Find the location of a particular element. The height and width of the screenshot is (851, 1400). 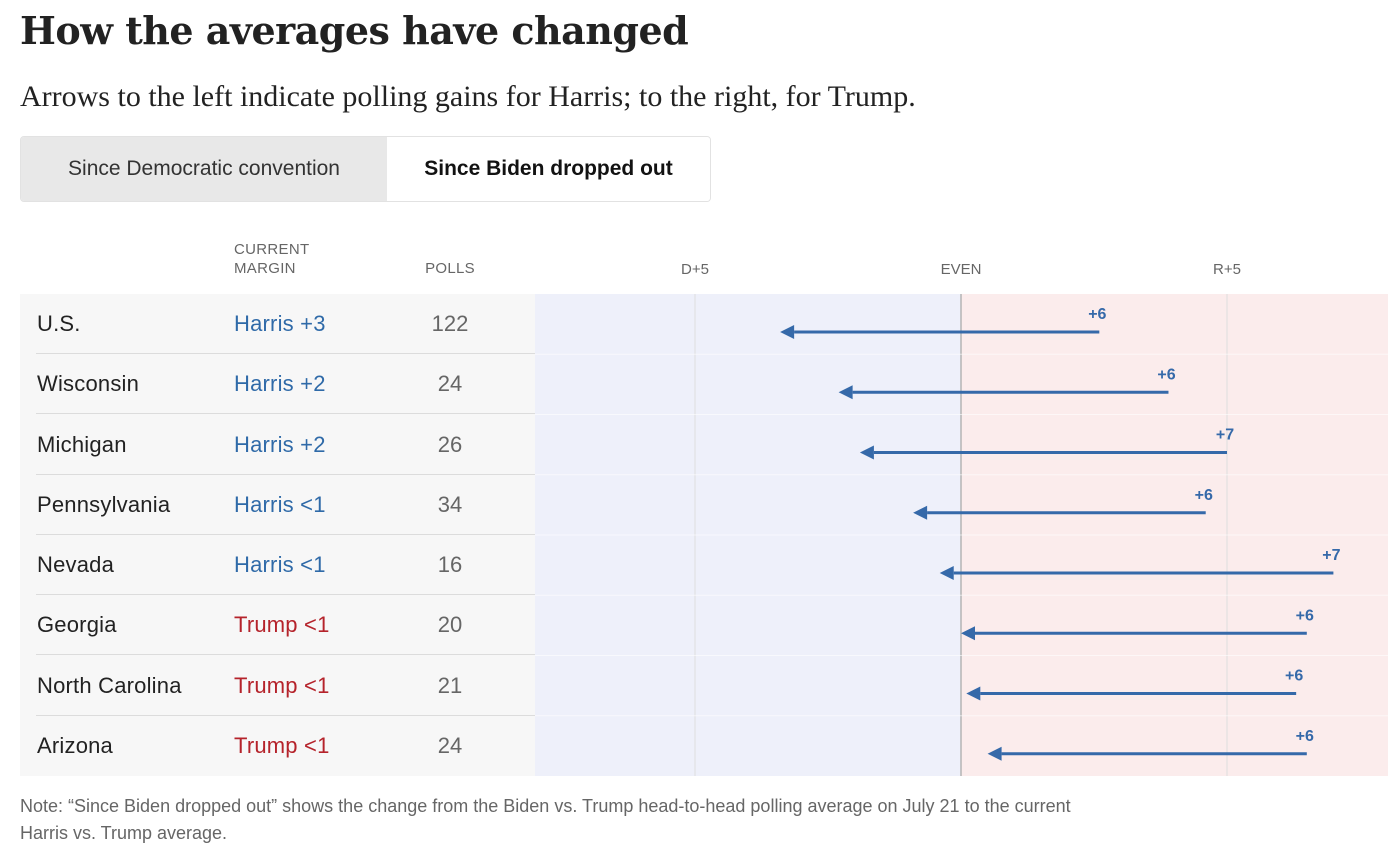

state-name: Arizona is located at coordinates (75, 745).